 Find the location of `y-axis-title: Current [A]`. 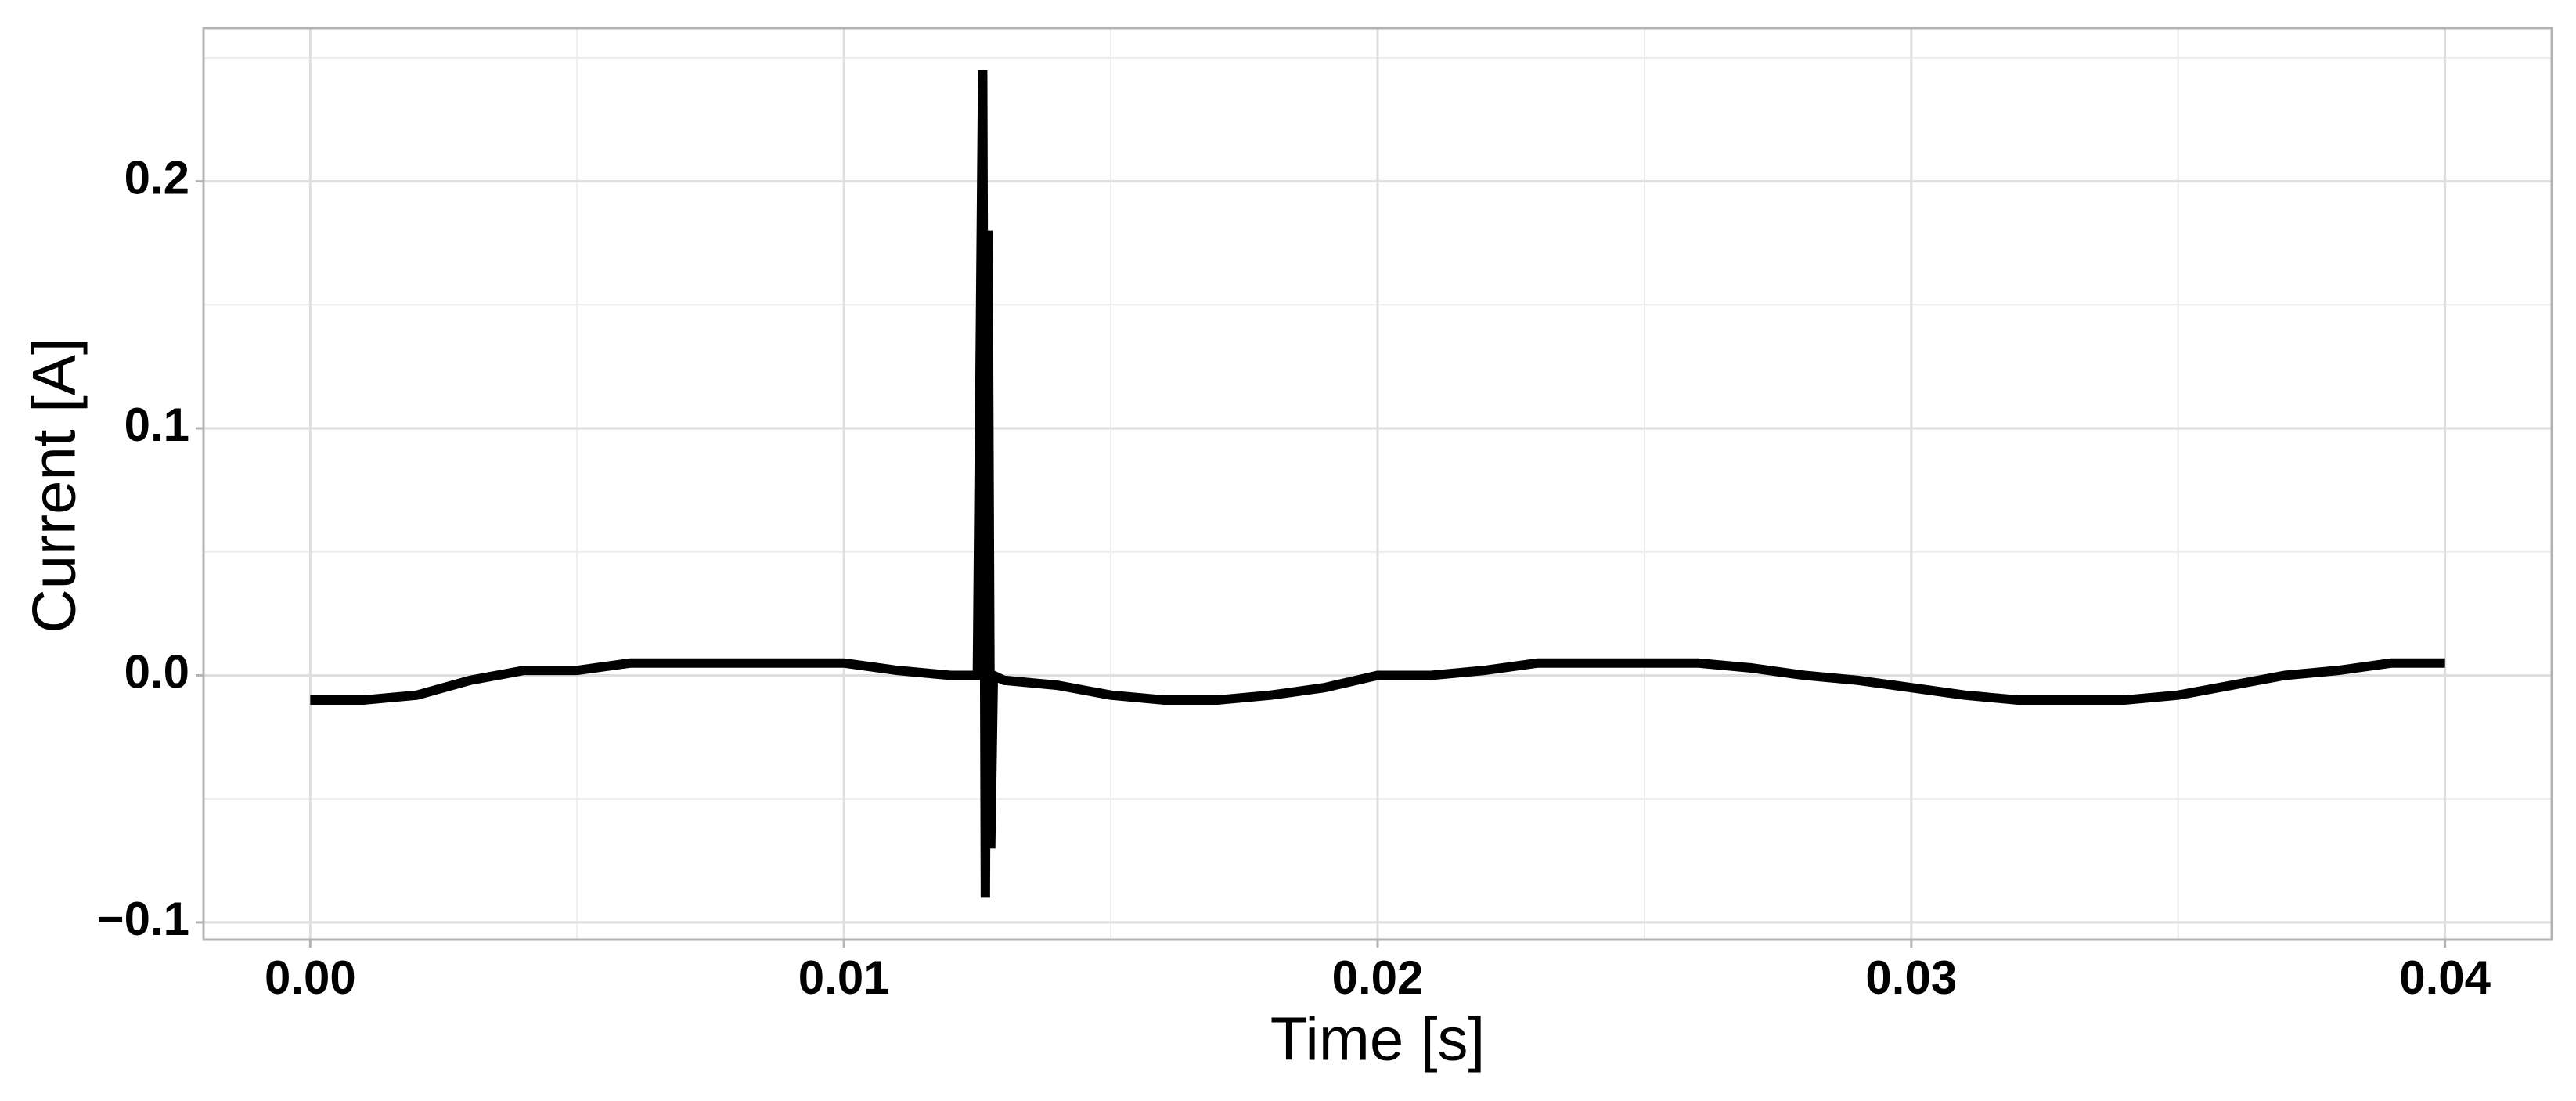

y-axis-title: Current [A] is located at coordinates (54, 485).